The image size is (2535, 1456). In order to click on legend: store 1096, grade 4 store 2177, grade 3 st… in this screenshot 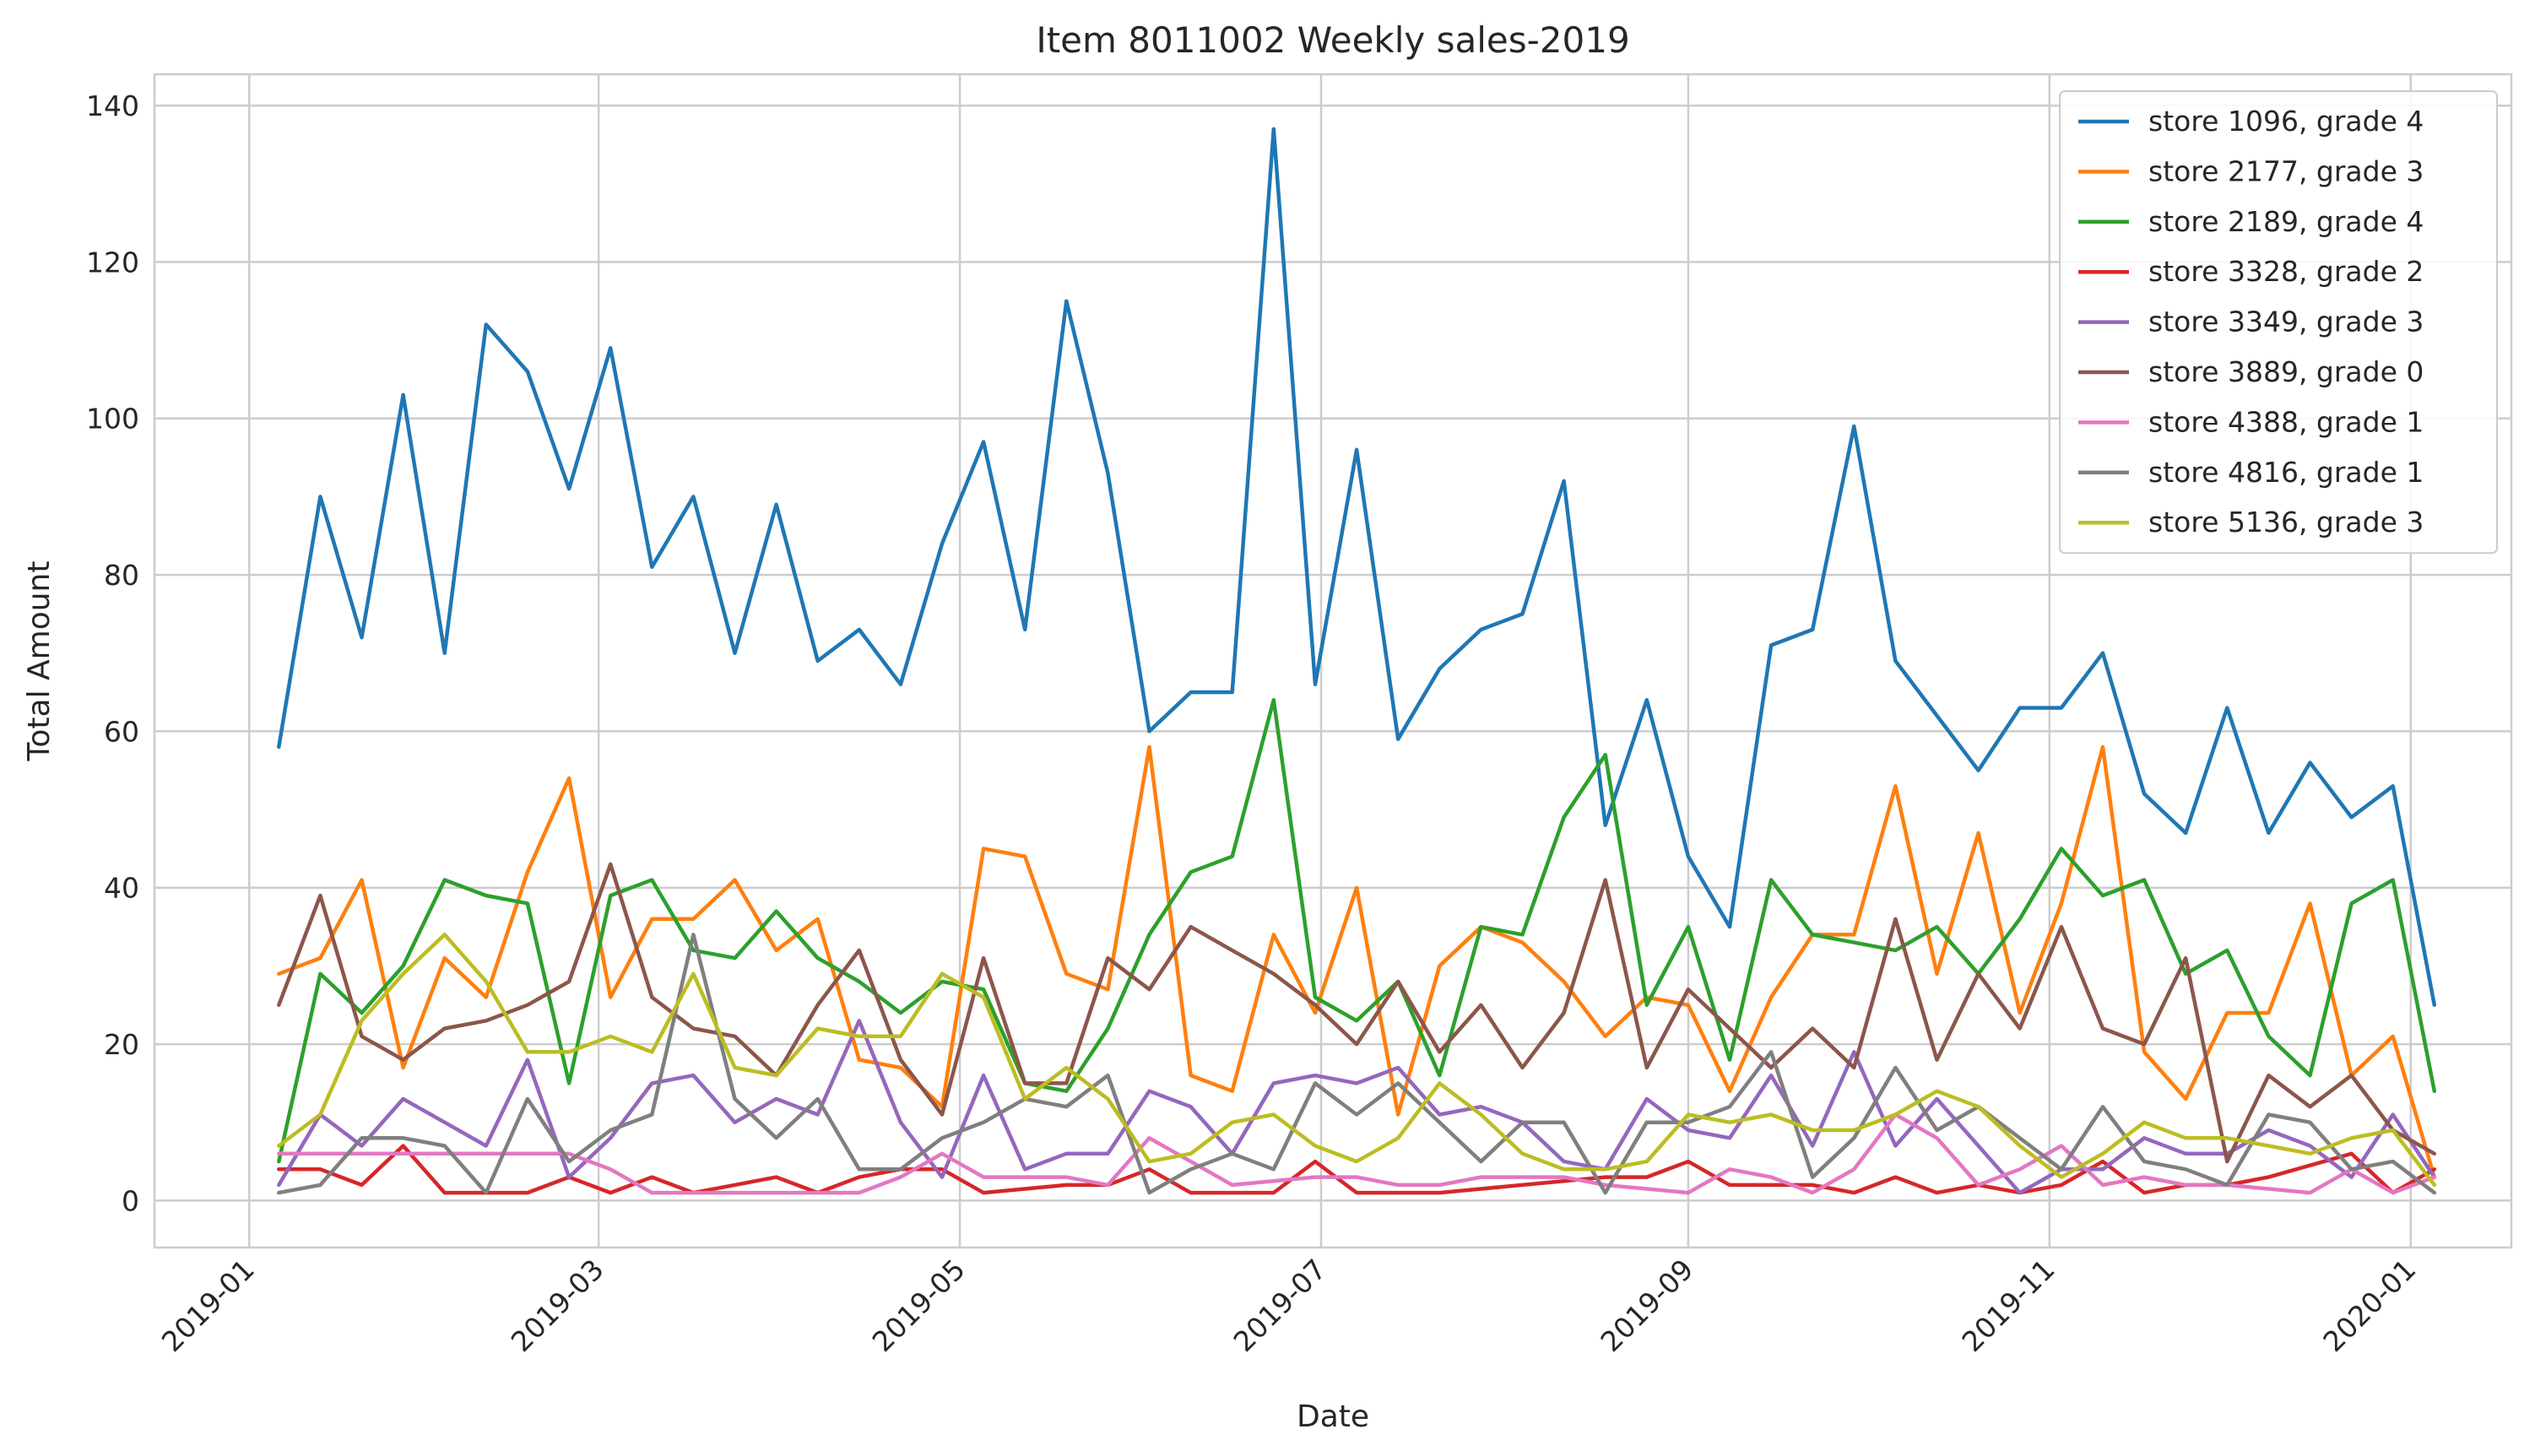, I will do `click(2278, 322)`.